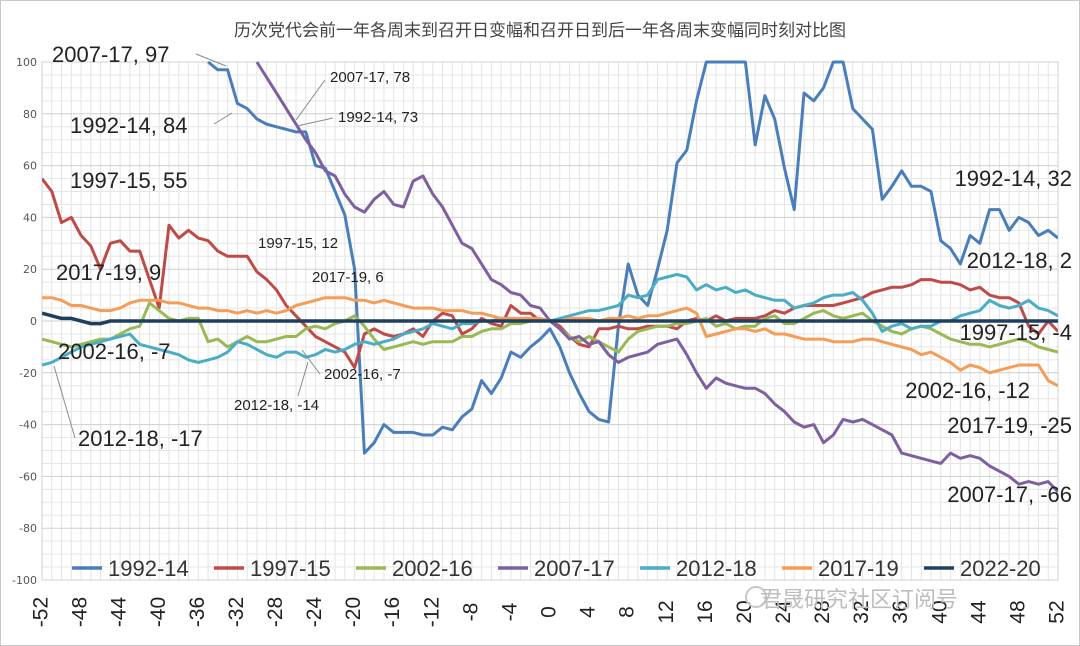 The image size is (1080, 646). What do you see at coordinates (41, 612) in the screenshot?
I see `x-tick-label: -52` at bounding box center [41, 612].